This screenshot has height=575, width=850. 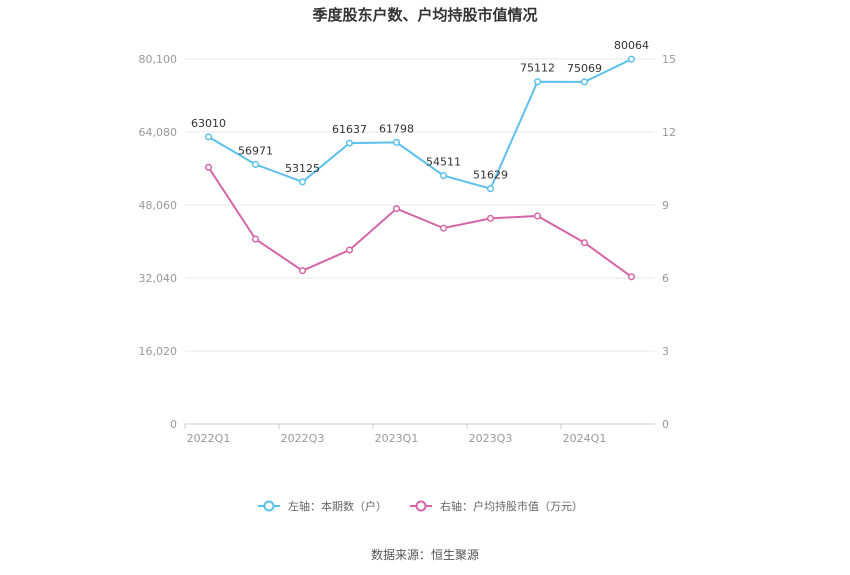 I want to click on left-axis: 0 16,020 32,040 48,060 64,080 80,100, so click(x=158, y=242).